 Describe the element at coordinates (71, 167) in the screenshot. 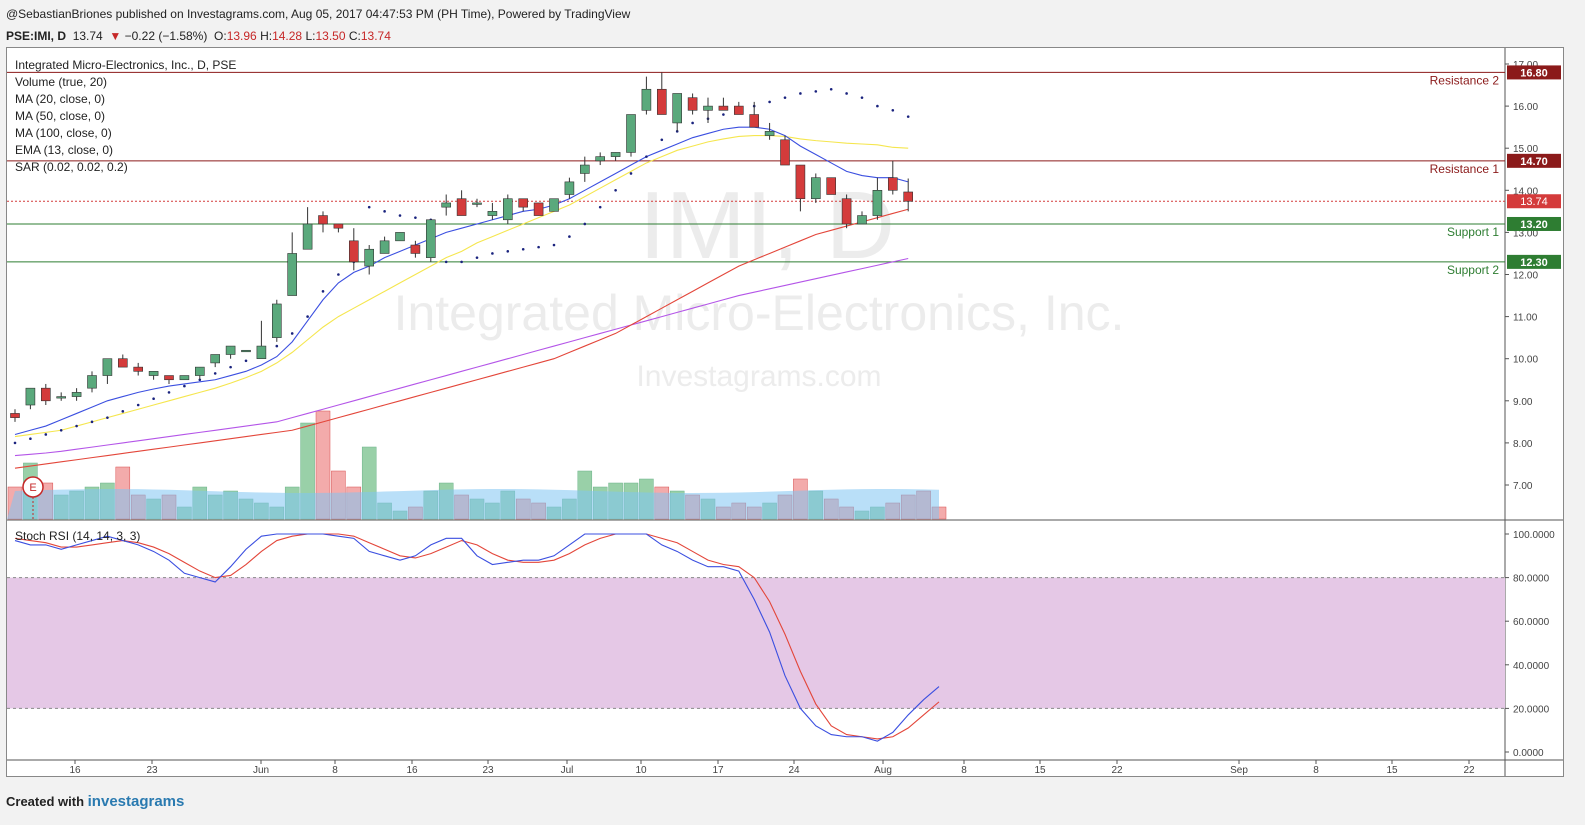

I see `indicator-label: SAR (0.02, 0.02, 0.2)` at that location.